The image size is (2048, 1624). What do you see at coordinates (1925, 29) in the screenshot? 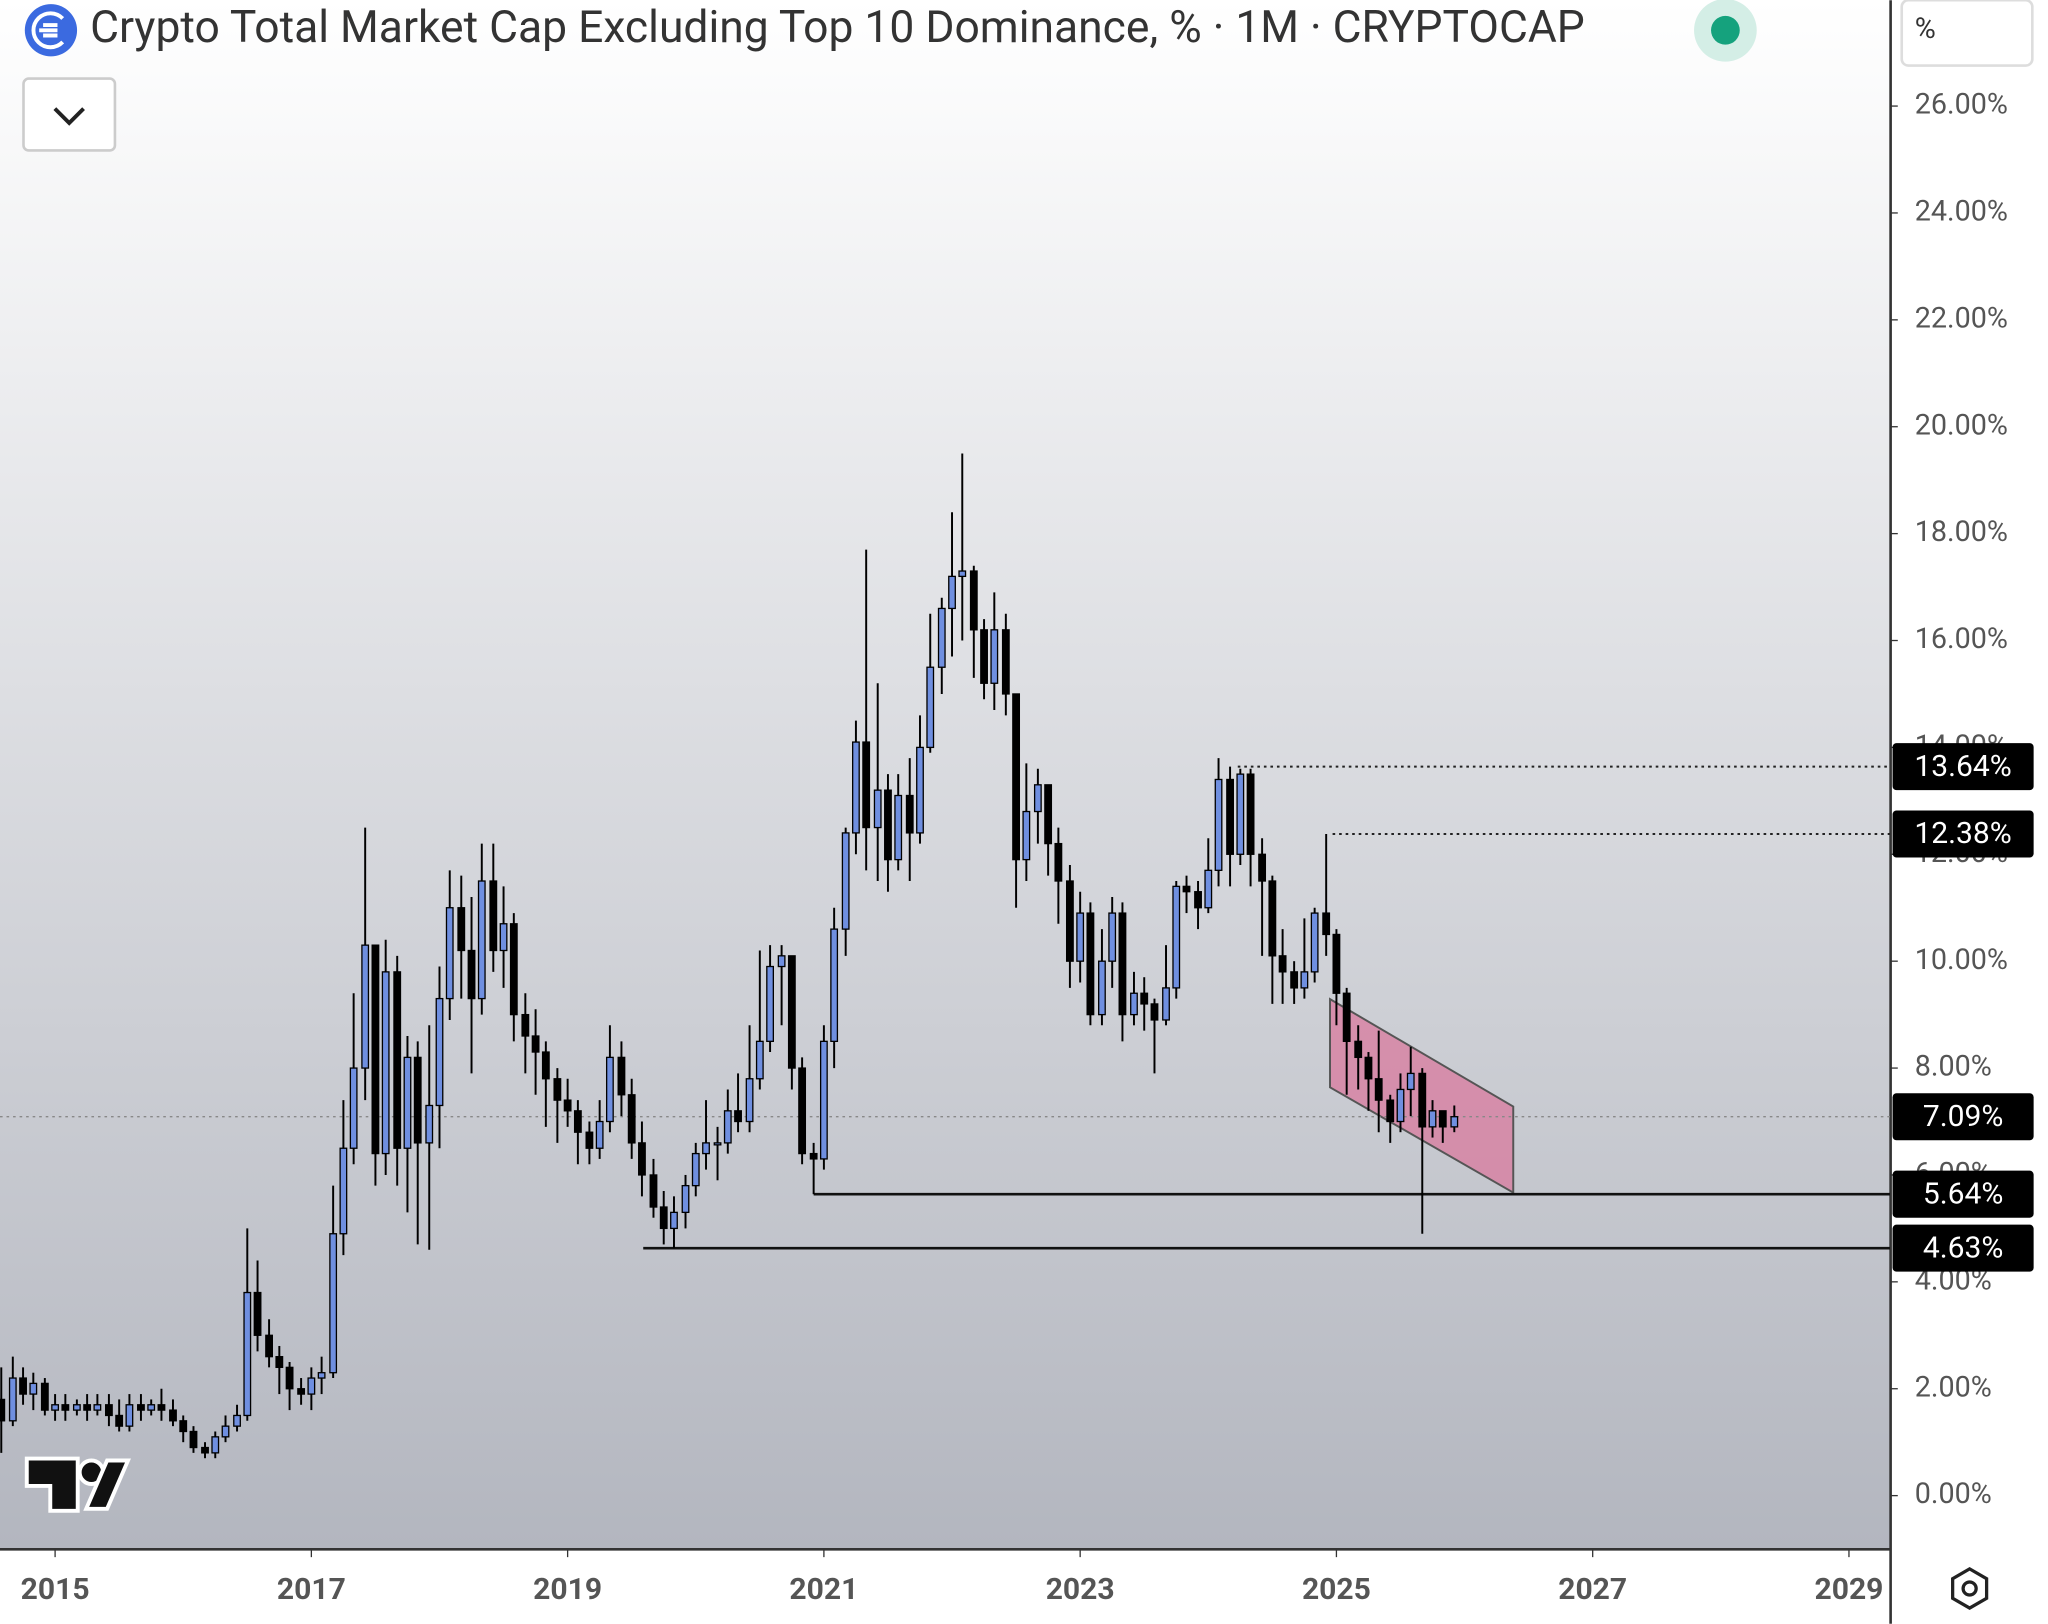
I see `y-unit: %` at bounding box center [1925, 29].